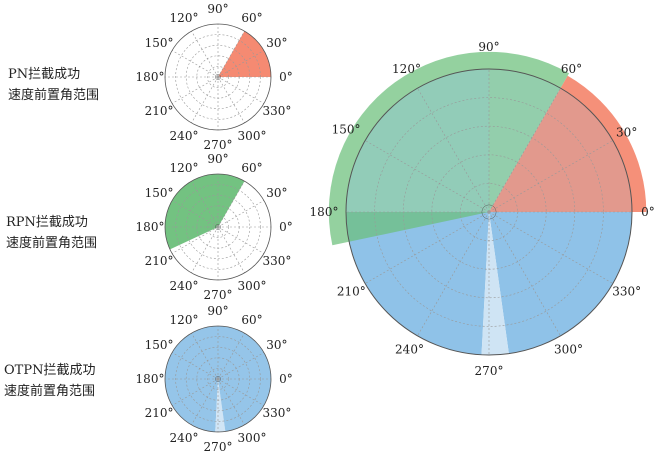  I want to click on otpn-caption: OTPN拦截成功 速度前置角范围, so click(49, 381).